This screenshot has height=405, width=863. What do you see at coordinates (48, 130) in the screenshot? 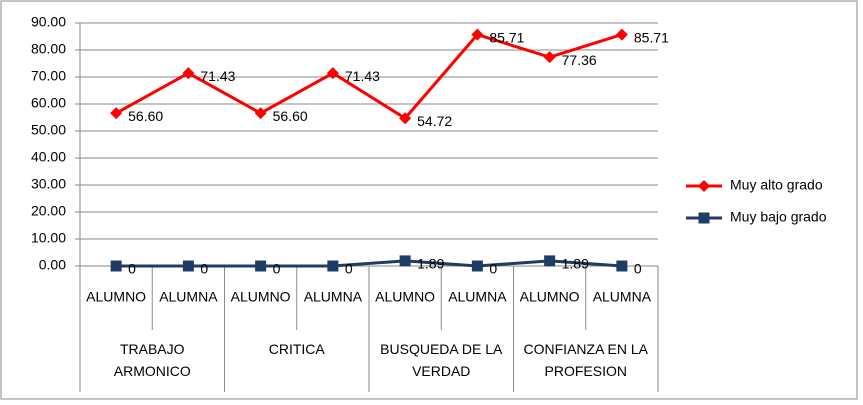
I see `y-tick-label: 50.00` at bounding box center [48, 130].